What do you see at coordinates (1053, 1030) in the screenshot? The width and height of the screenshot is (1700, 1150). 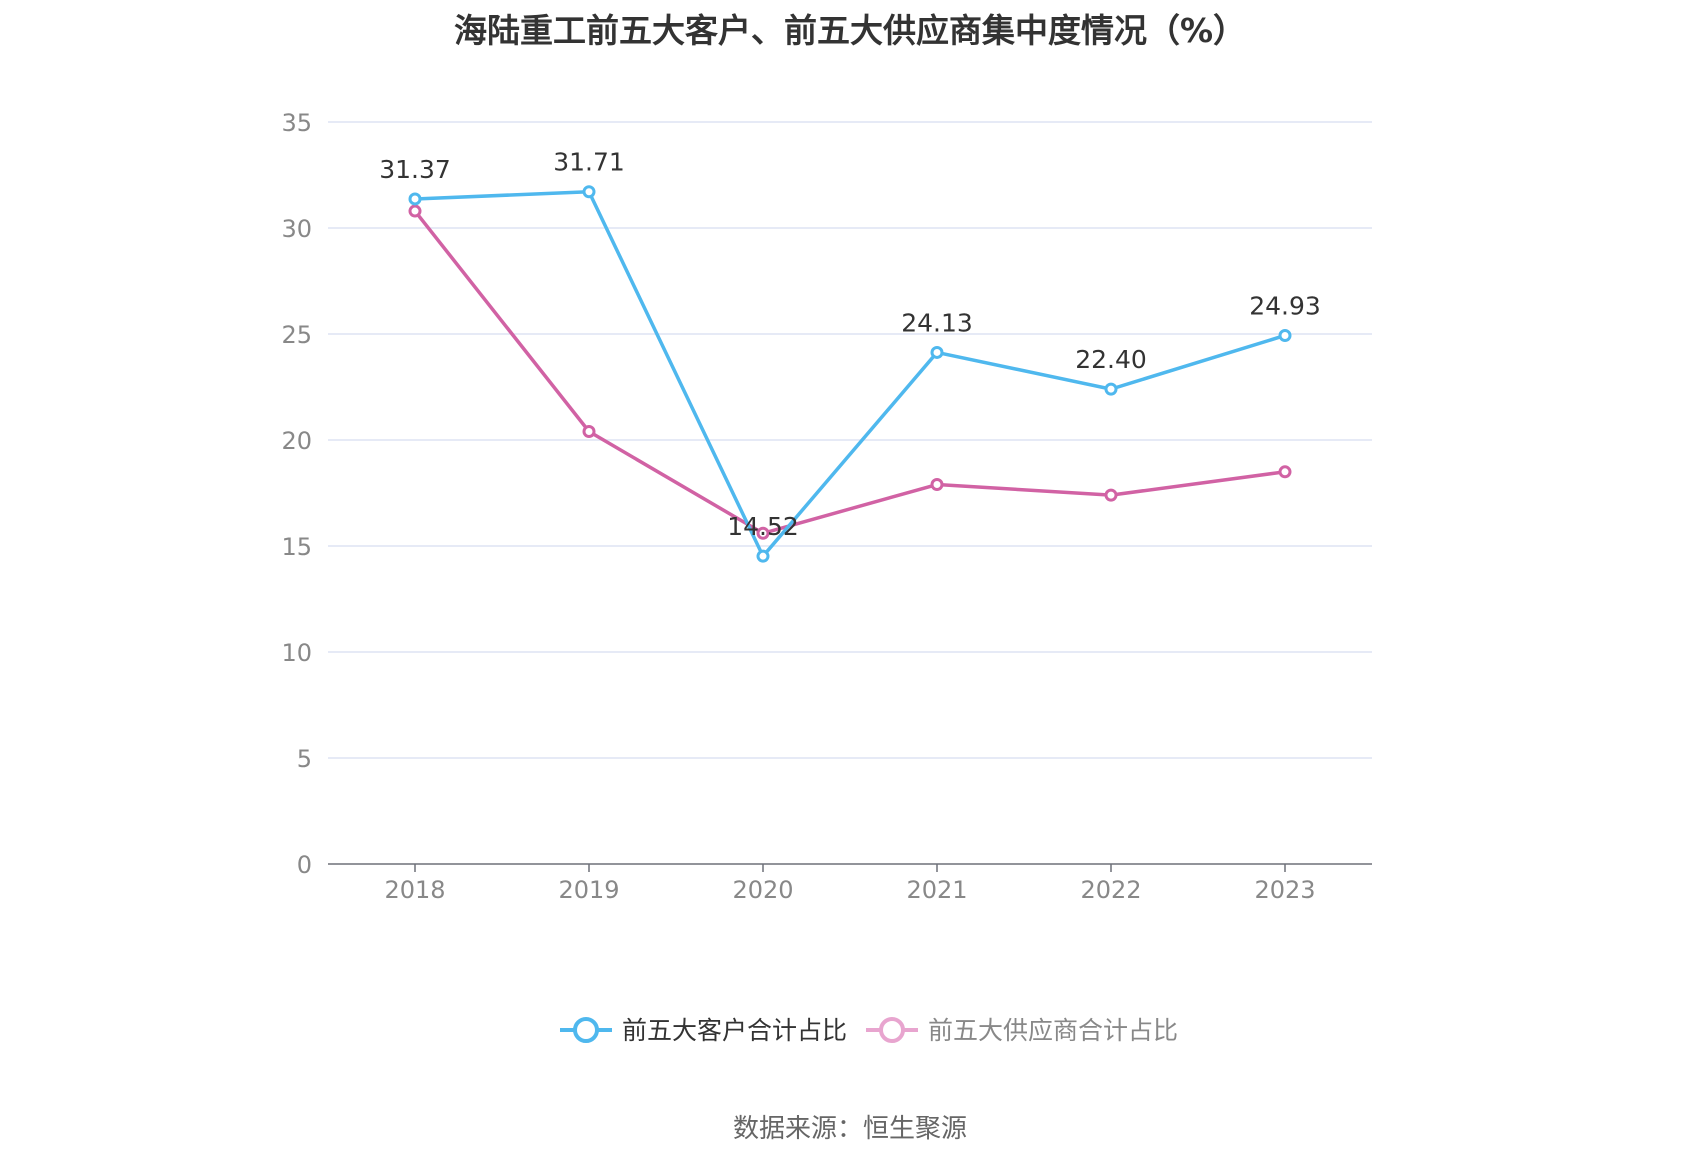 I see `legend-label: 前五大供应商合计占比` at bounding box center [1053, 1030].